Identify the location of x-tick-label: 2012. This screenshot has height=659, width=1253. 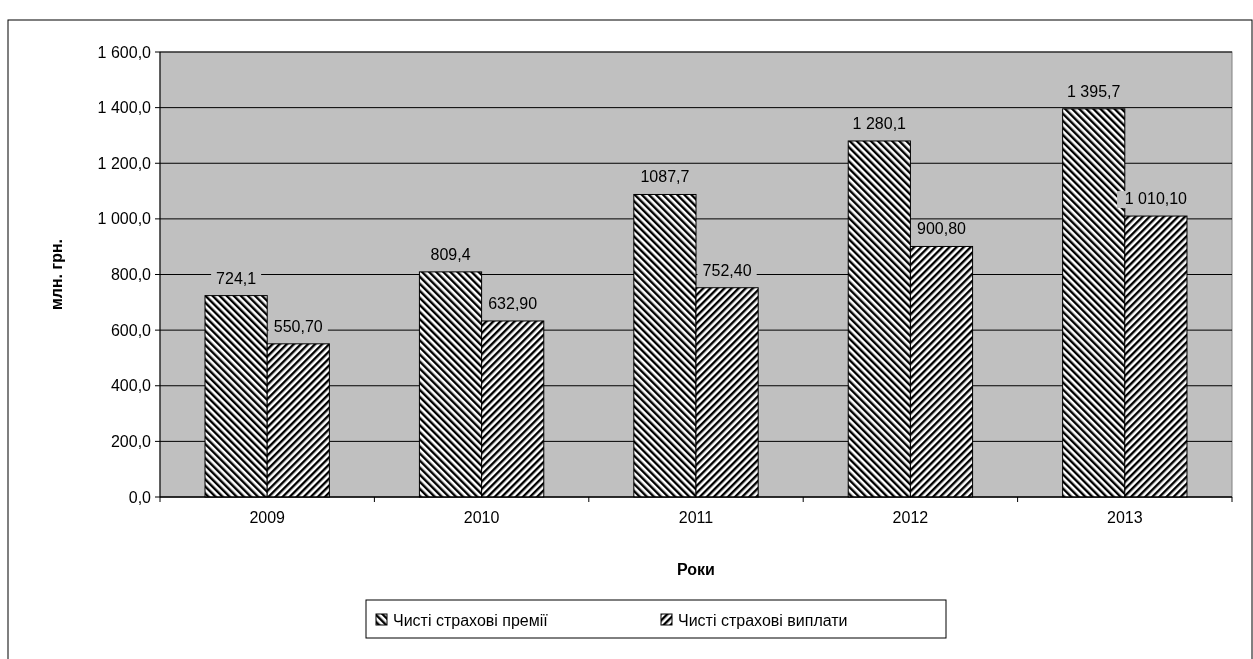
(910, 517).